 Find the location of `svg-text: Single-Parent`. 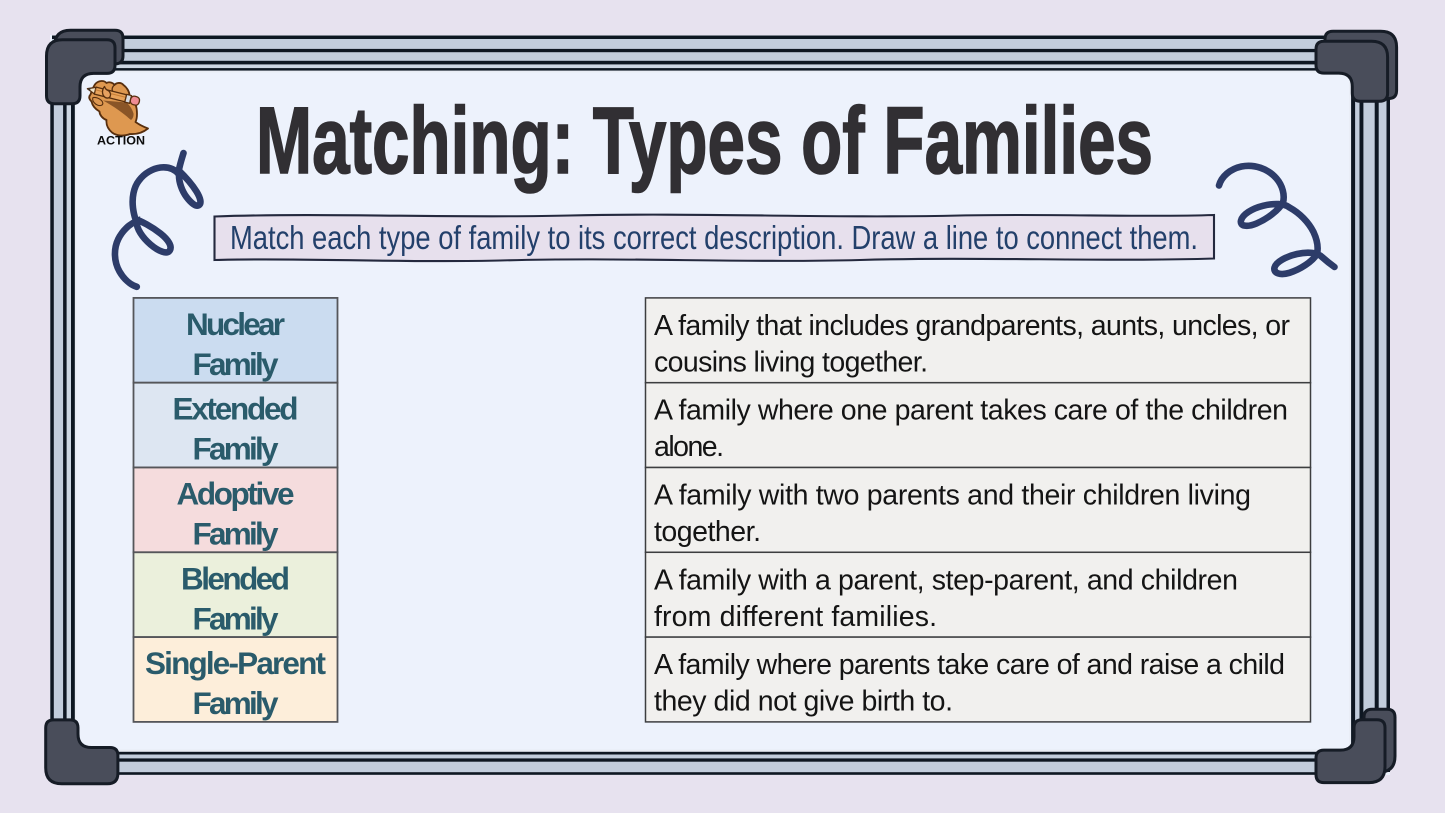

svg-text: Single-Parent is located at coordinates (236, 663).